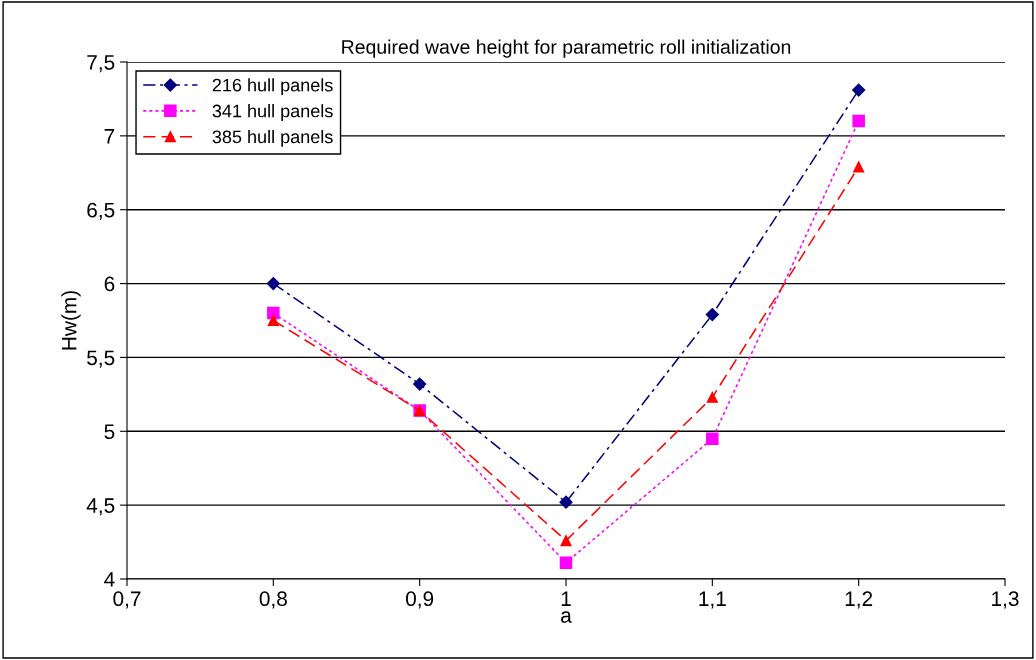 Image resolution: width=1036 pixels, height=660 pixels. What do you see at coordinates (272, 87) in the screenshot?
I see `legend-label: 216 hull panels` at bounding box center [272, 87].